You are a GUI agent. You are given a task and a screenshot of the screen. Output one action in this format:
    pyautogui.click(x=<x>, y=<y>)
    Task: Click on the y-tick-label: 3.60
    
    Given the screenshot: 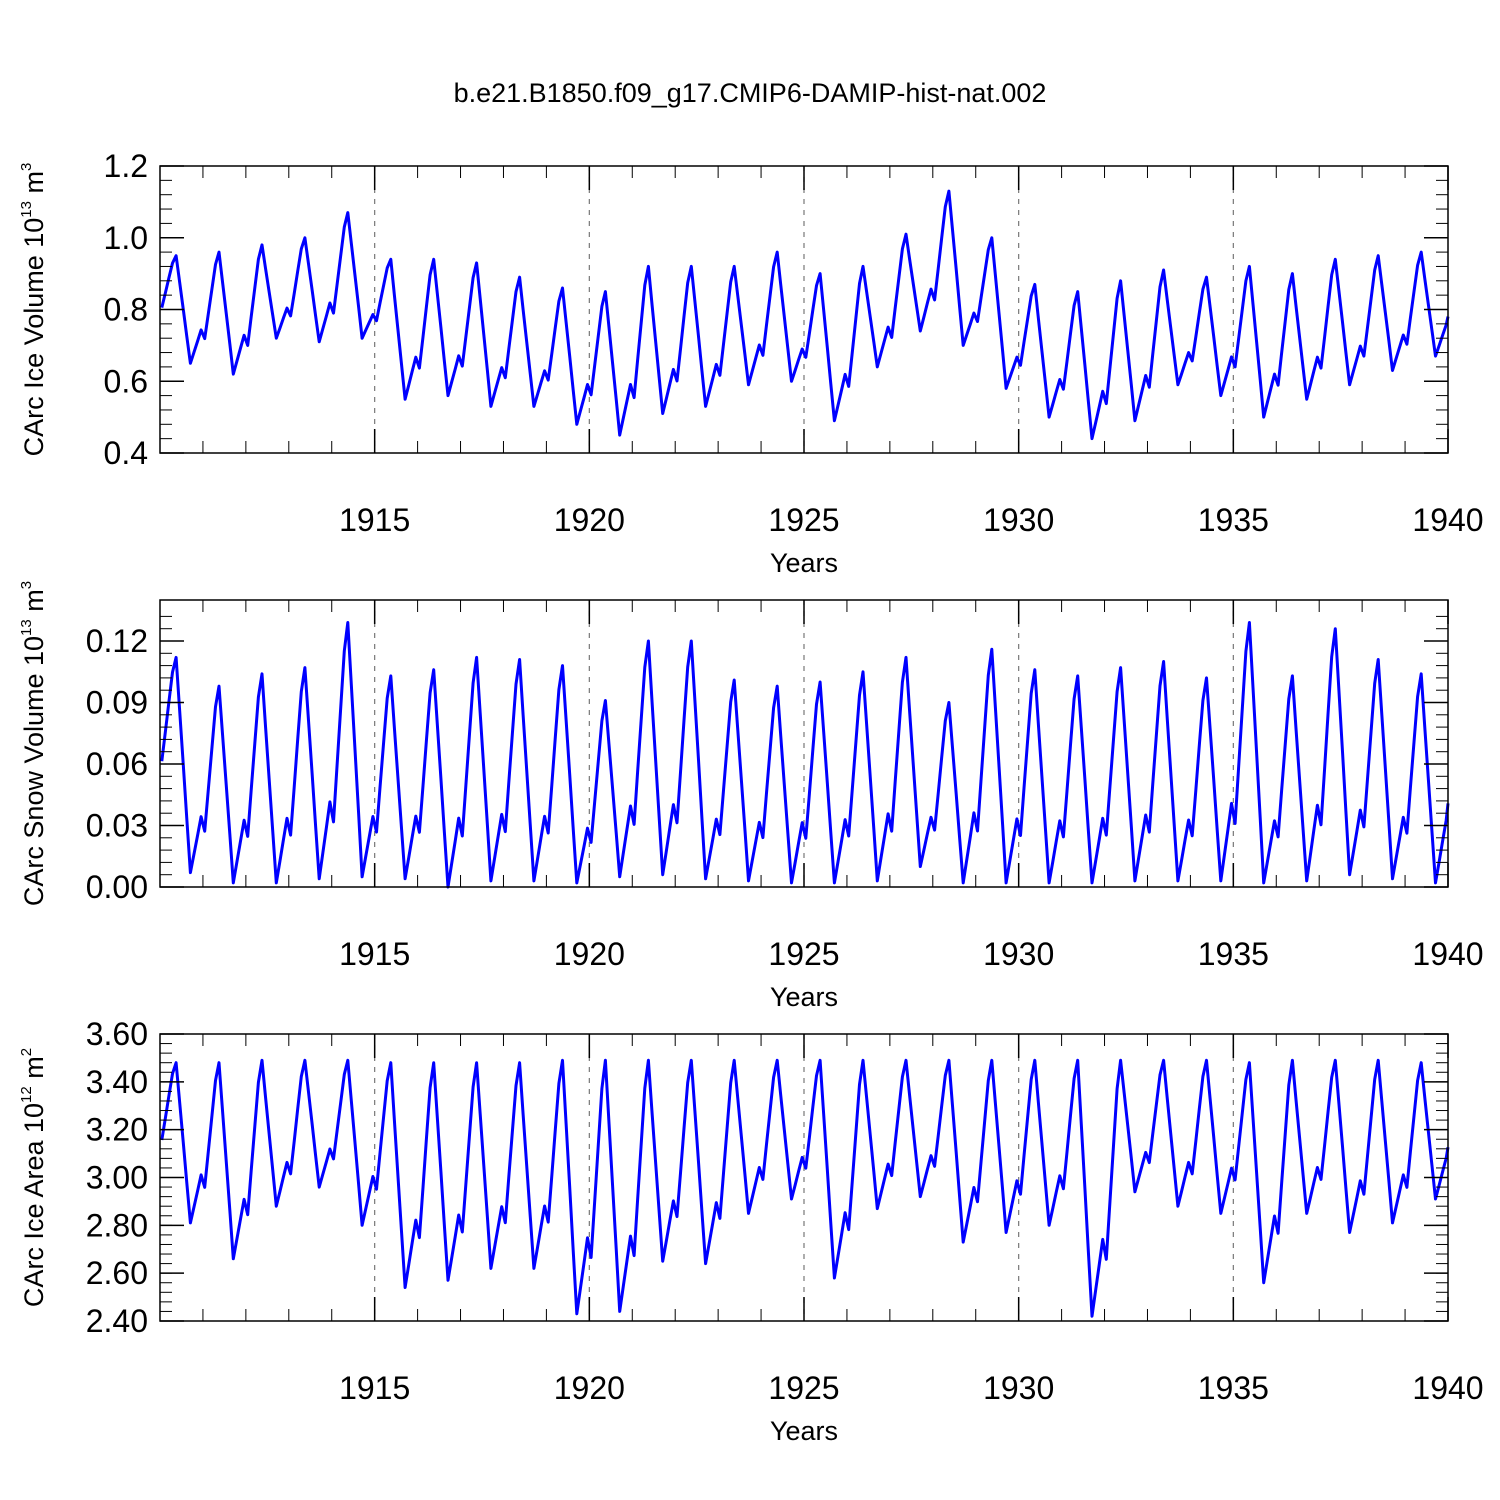 What is the action you would take?
    pyautogui.click(x=117, y=1034)
    